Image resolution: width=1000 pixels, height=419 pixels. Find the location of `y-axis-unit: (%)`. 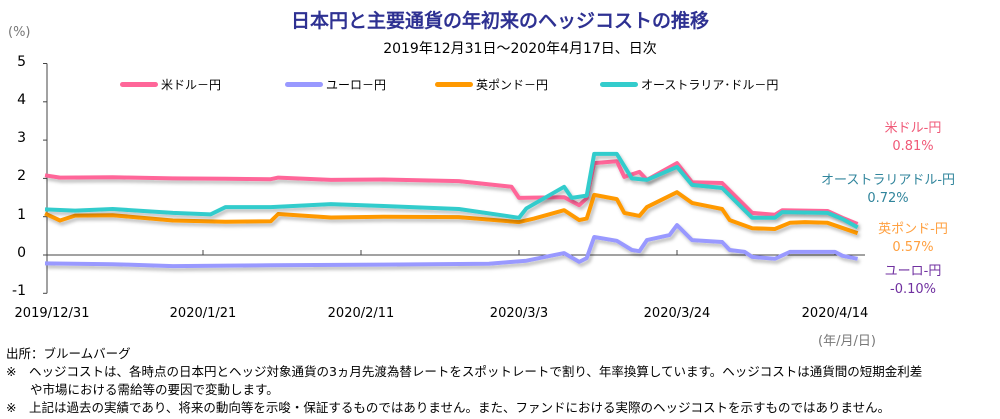

y-axis-unit: (%) is located at coordinates (19, 32).